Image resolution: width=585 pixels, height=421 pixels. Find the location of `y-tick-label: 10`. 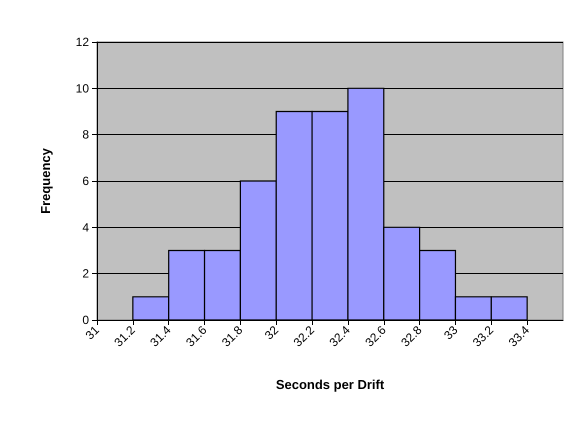

y-tick-label: 10 is located at coordinates (83, 88).